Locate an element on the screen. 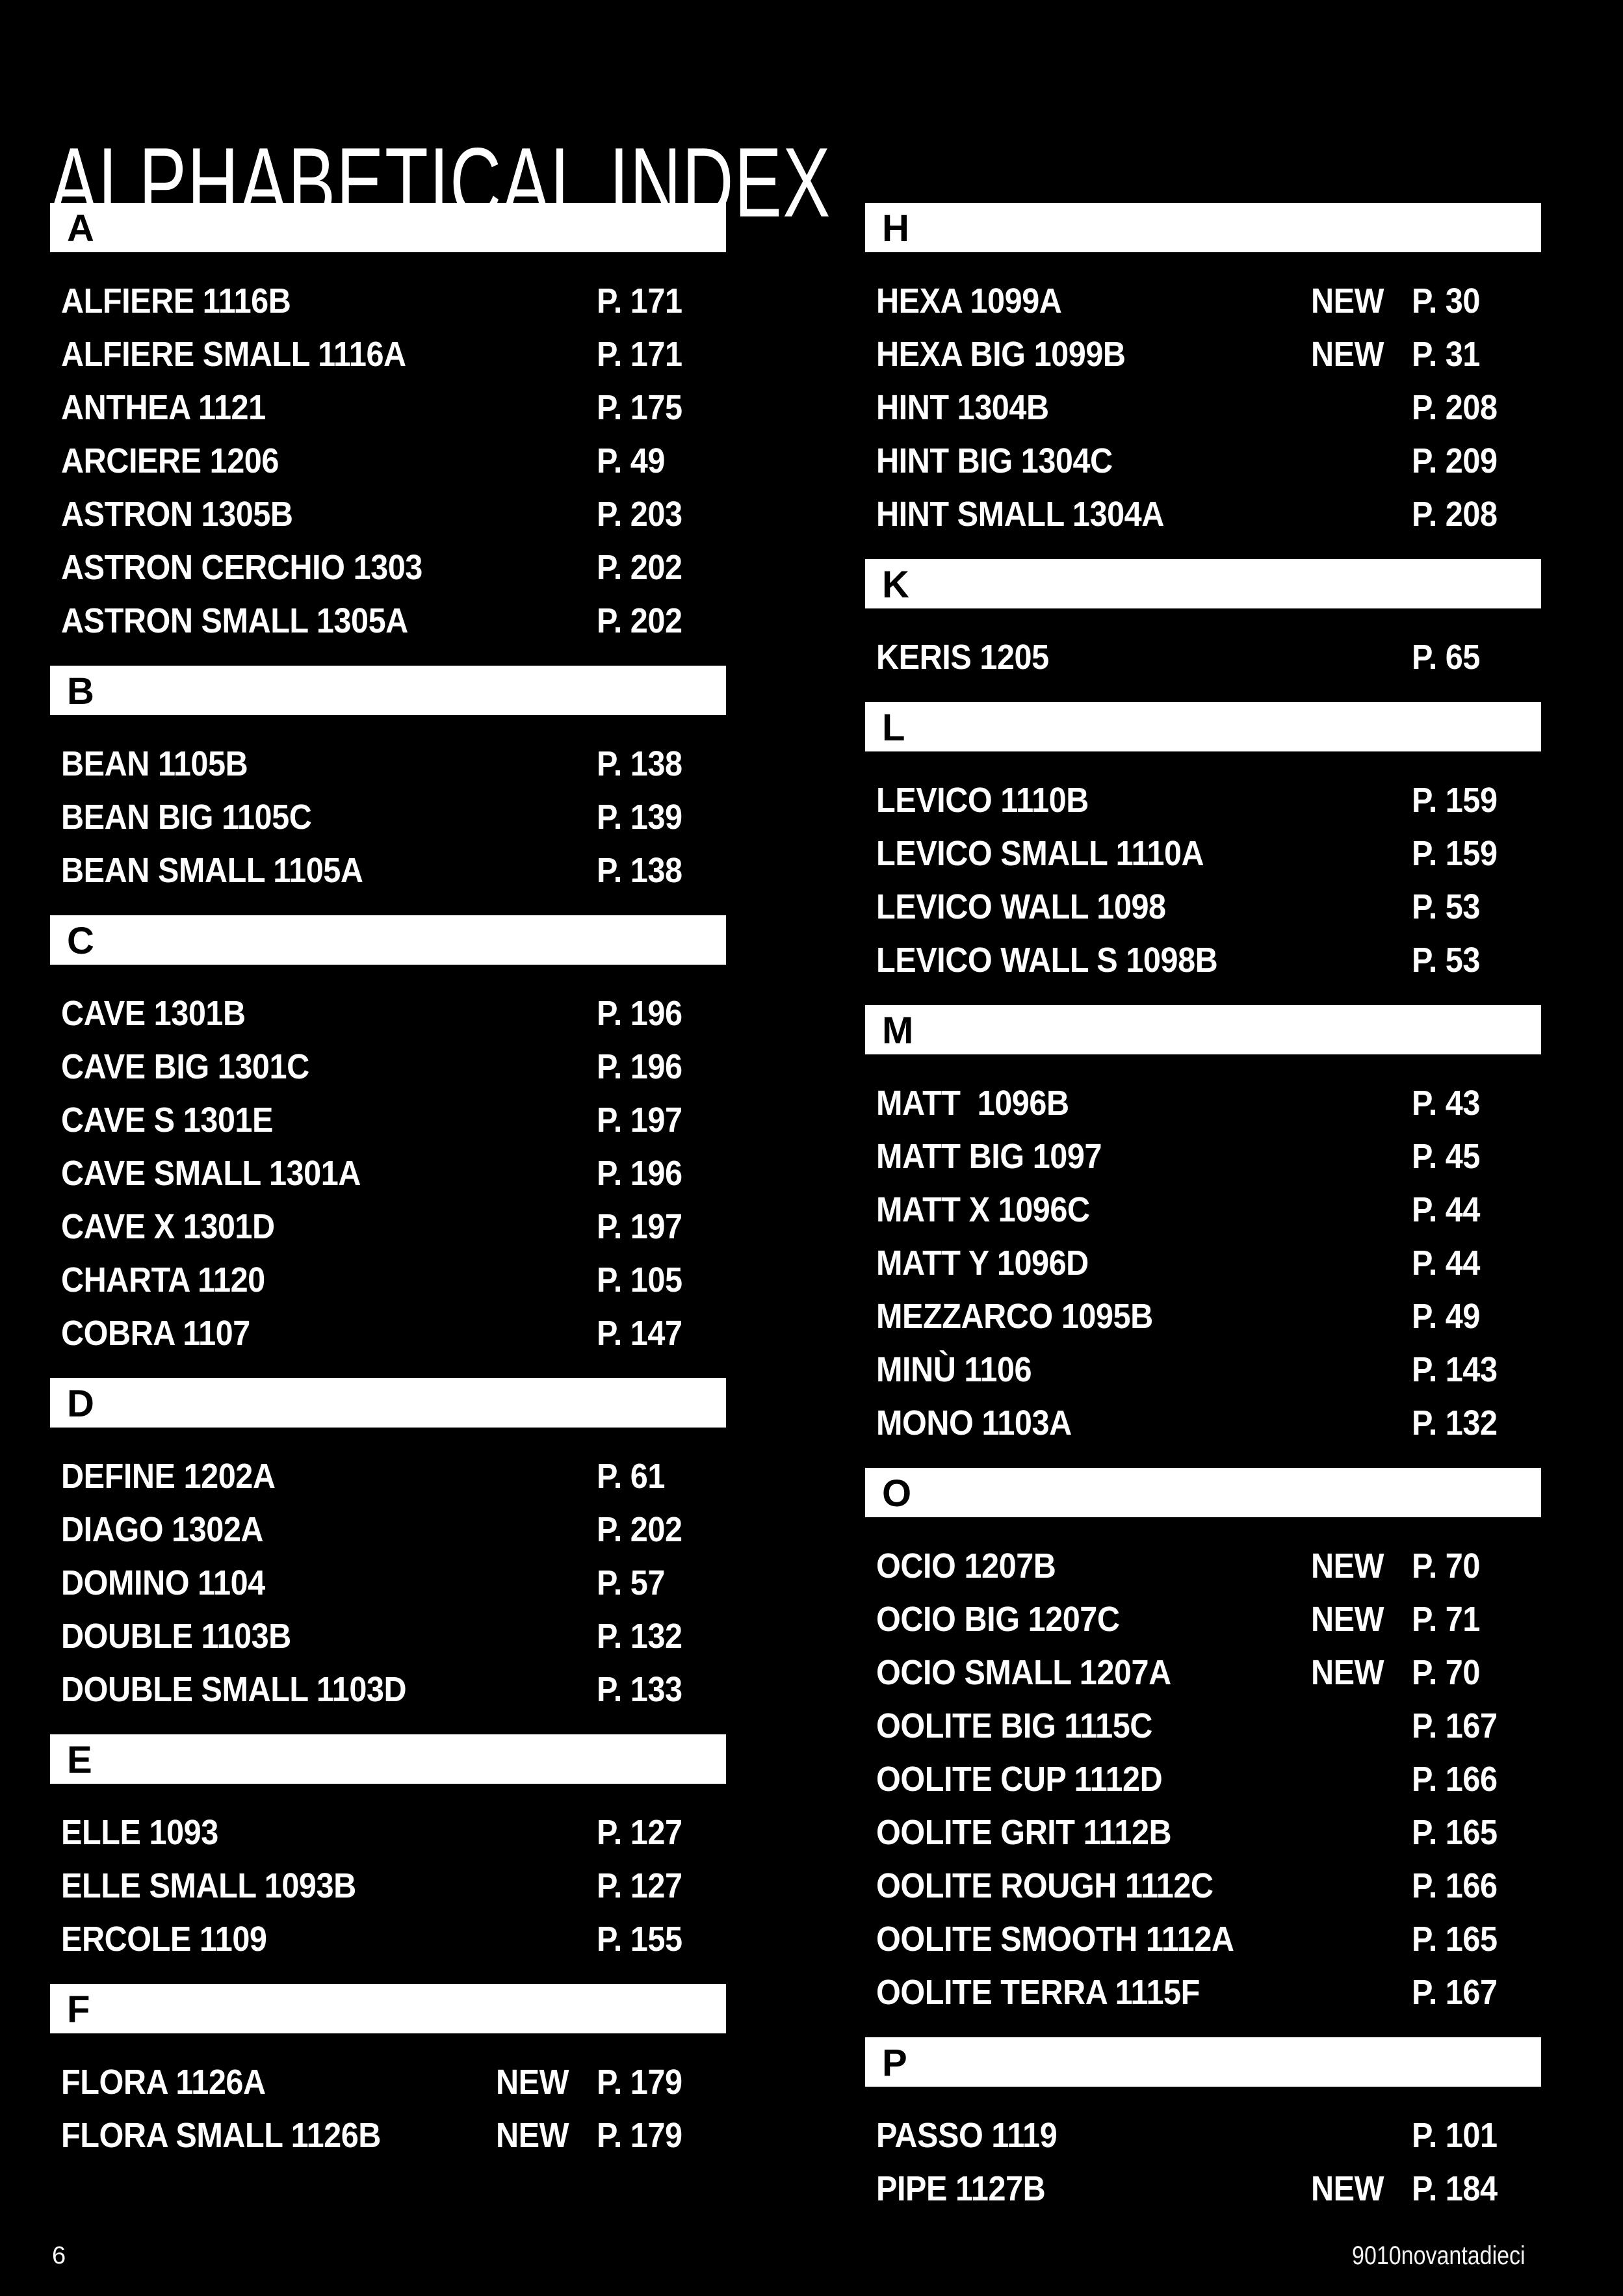 Image resolution: width=1623 pixels, height=2296 pixels. section-header-E: E is located at coordinates (388, 1759).